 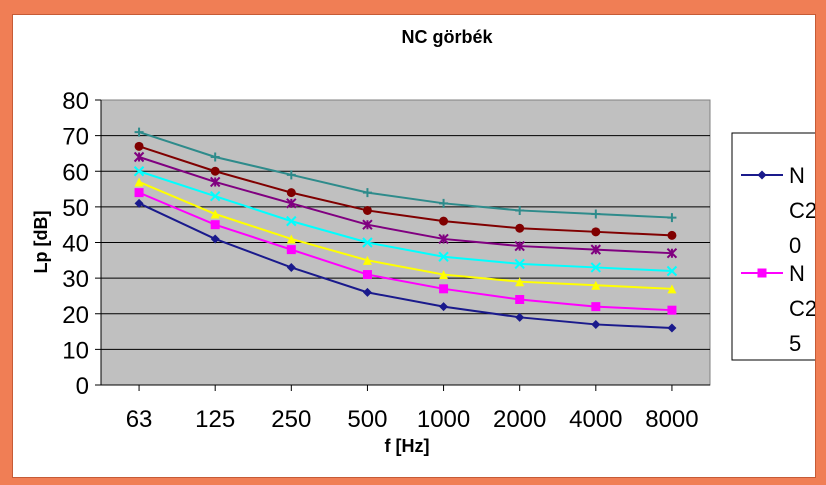 I want to click on x-axis-label: f [Hz], so click(x=407, y=446).